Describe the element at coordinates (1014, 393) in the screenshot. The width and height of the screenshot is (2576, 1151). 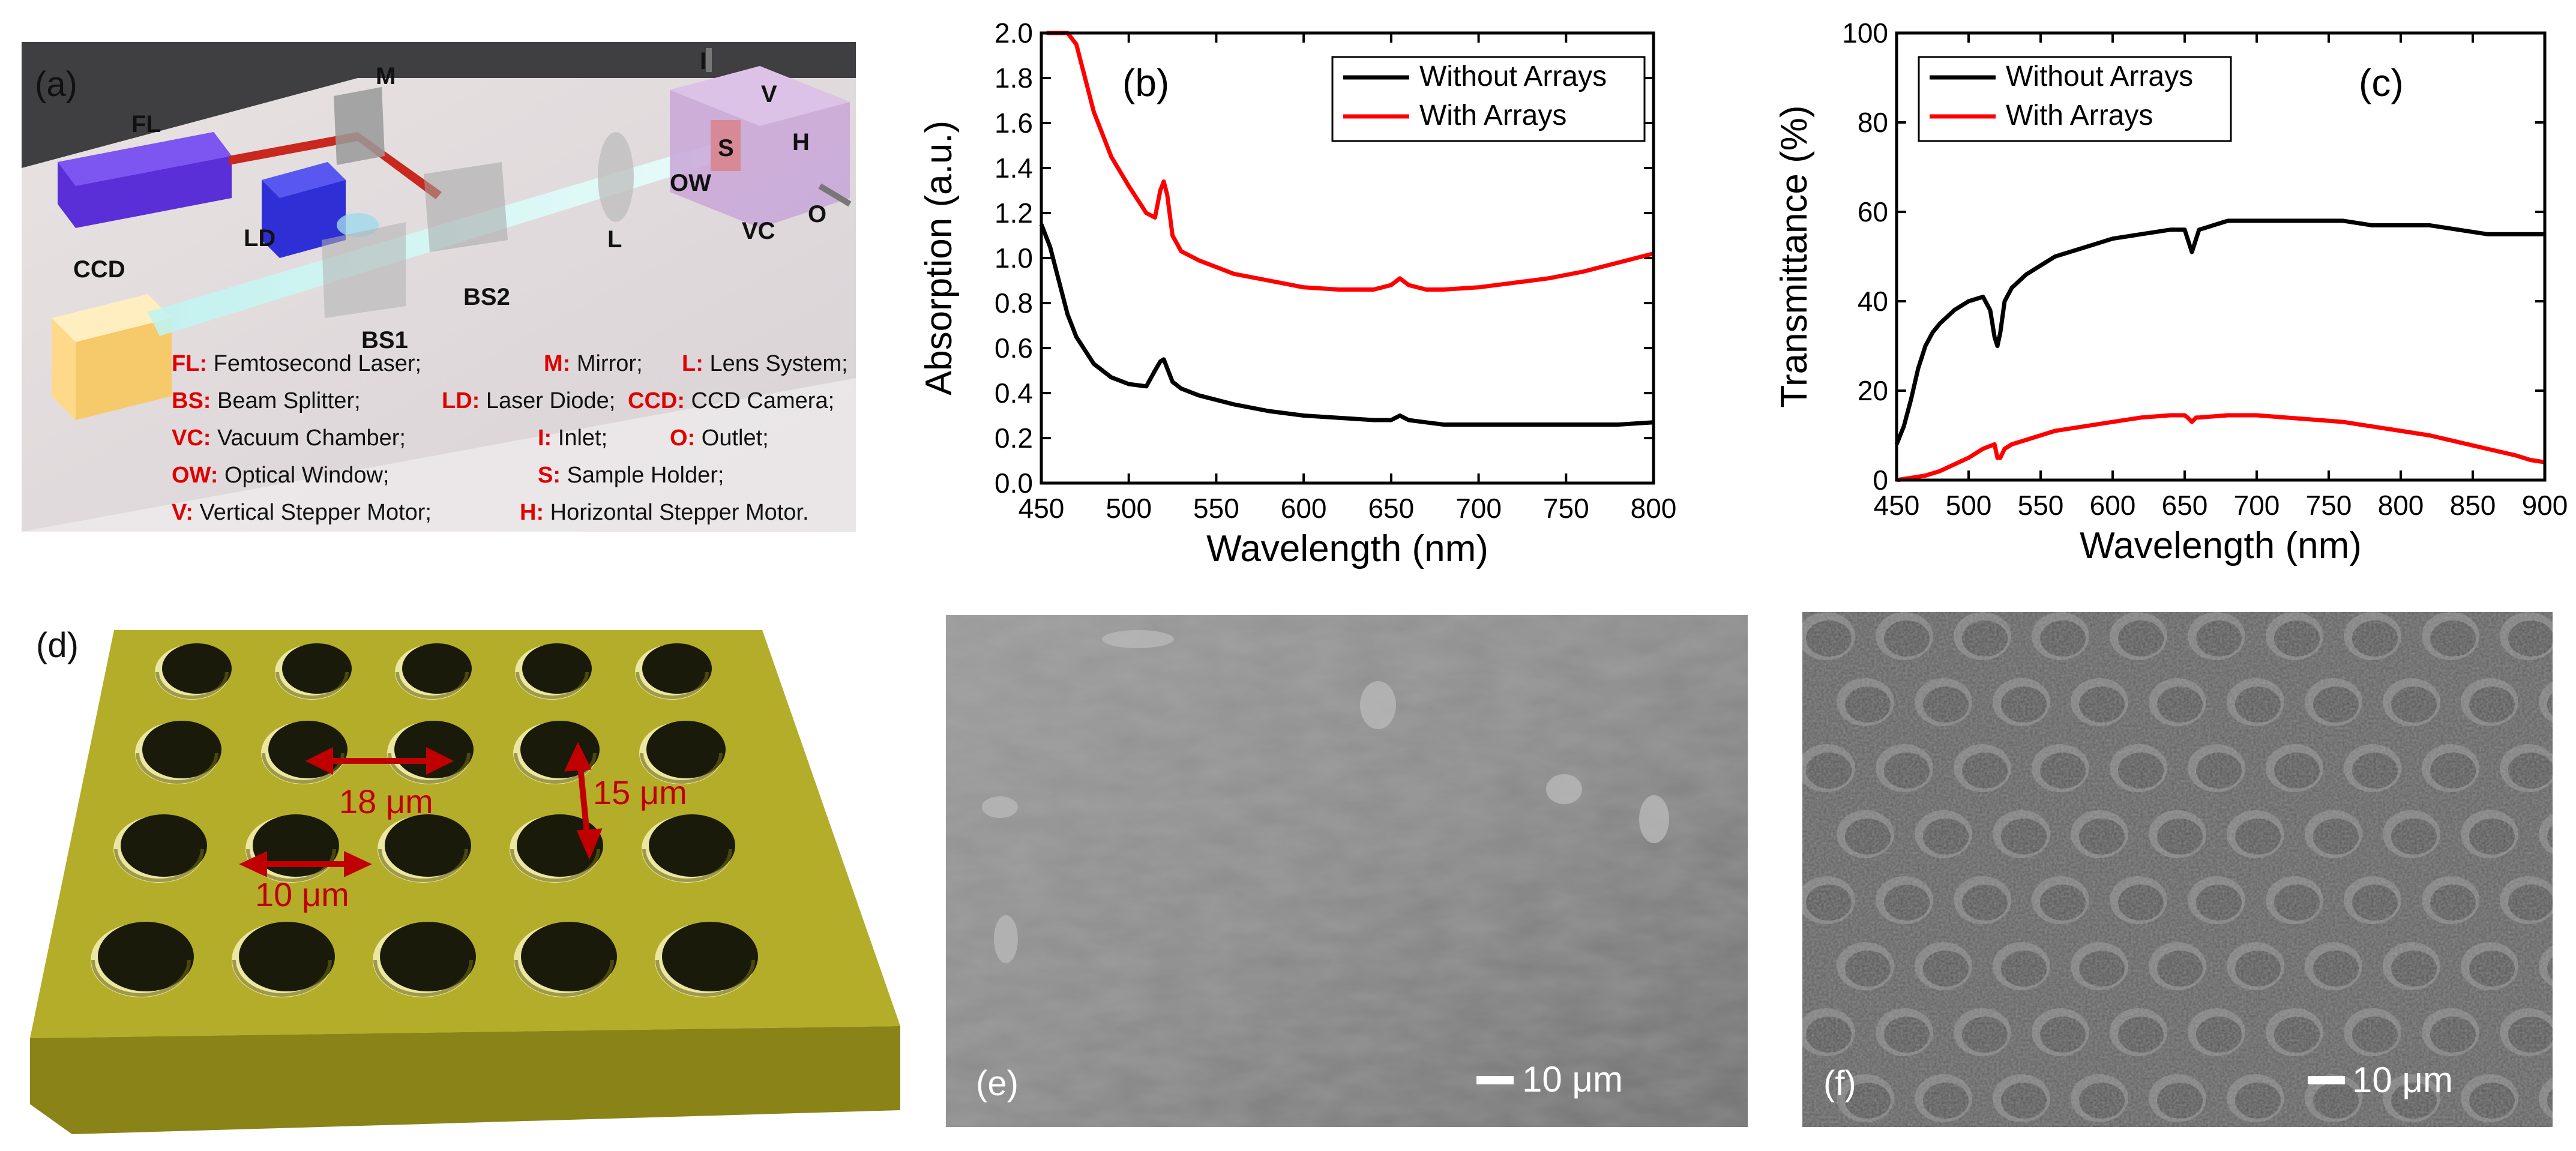
I see `y-tick-label: 0.4` at that location.